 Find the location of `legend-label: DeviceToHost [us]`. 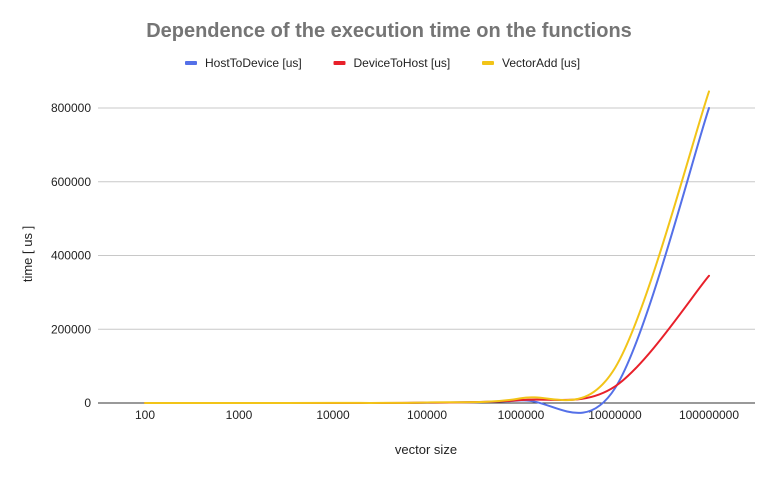

legend-label: DeviceToHost [us] is located at coordinates (402, 63).